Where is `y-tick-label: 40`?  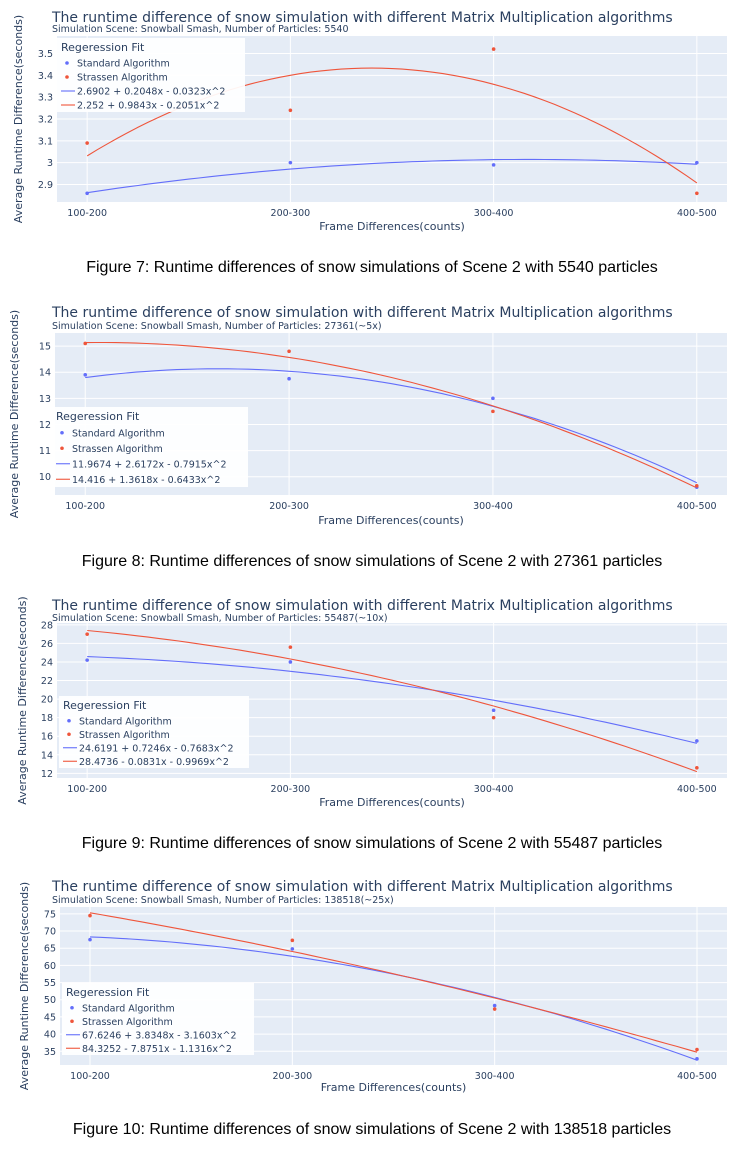 y-tick-label: 40 is located at coordinates (50, 1035).